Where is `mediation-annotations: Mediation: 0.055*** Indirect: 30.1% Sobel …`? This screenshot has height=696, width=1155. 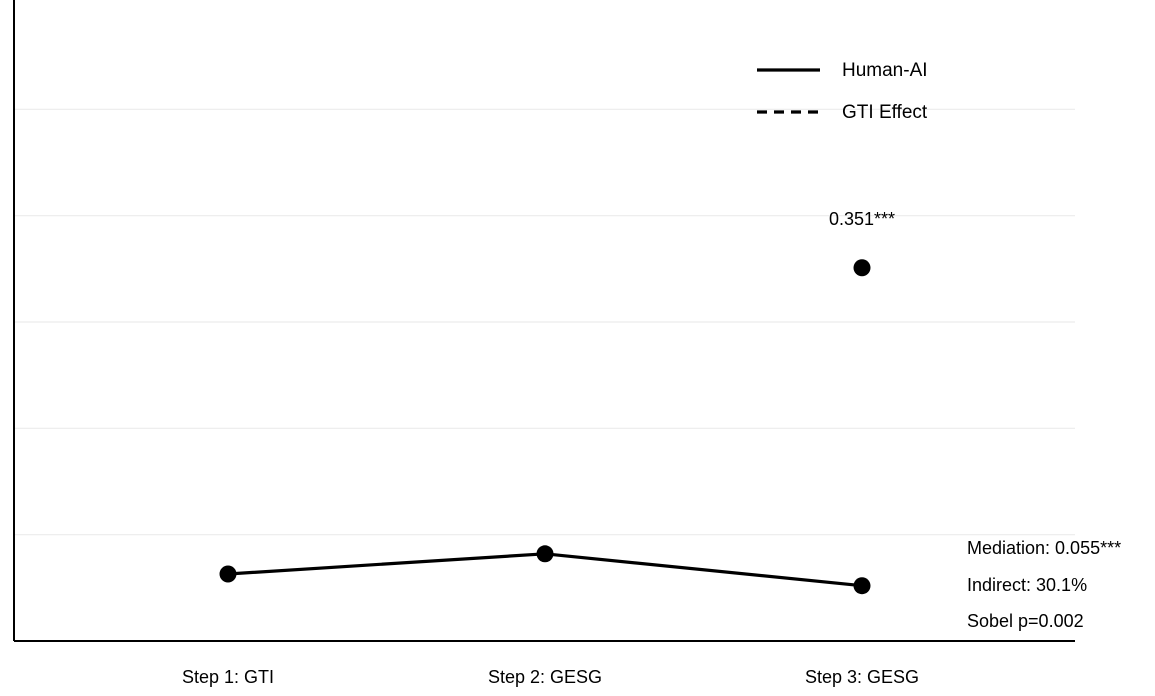 mediation-annotations: Mediation: 0.055*** Indirect: 30.1% Sobel … is located at coordinates (1044, 584).